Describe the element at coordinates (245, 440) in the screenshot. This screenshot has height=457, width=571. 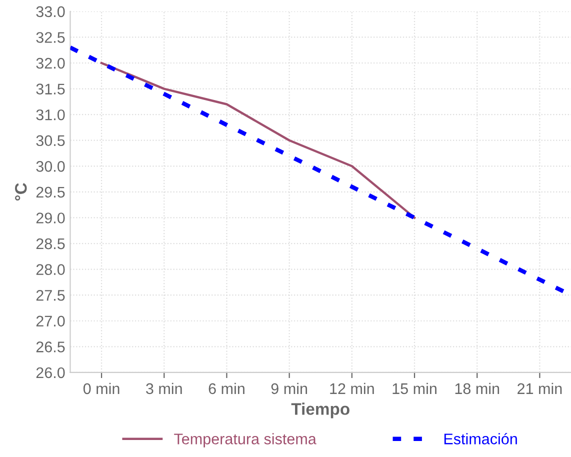
I see `legend-label: Temperatura sistema` at that location.